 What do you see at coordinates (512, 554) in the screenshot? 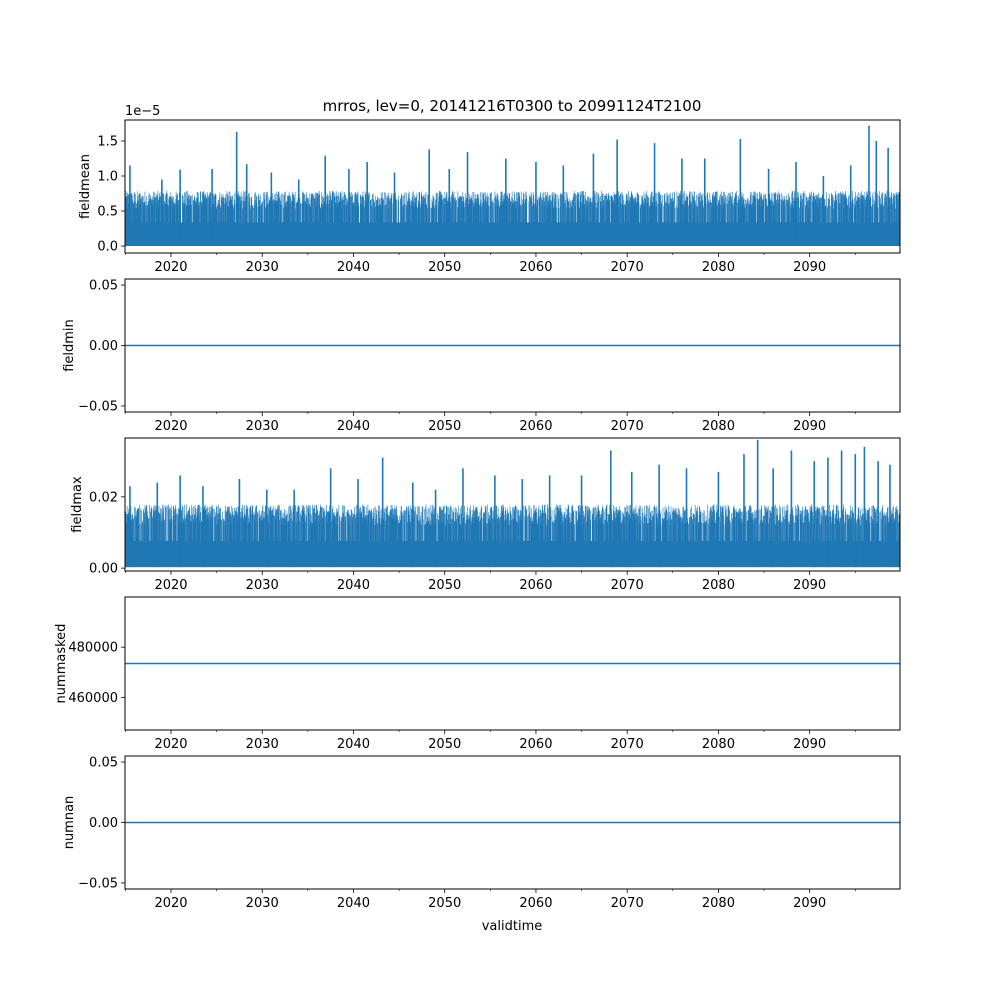
I see `series-core-fieldmax` at bounding box center [512, 554].